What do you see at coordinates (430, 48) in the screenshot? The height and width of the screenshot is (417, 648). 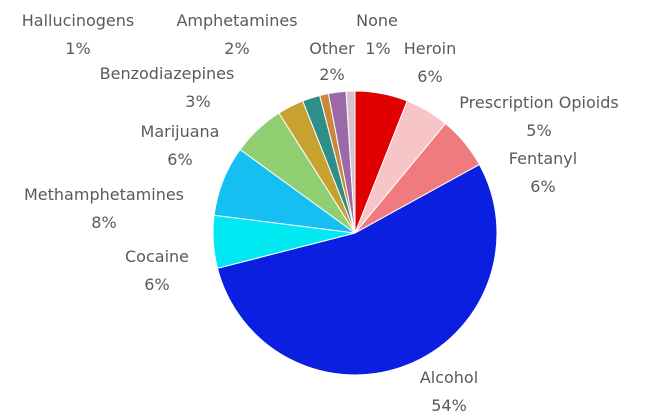 I see `label-heroin-name: Heroin` at bounding box center [430, 48].